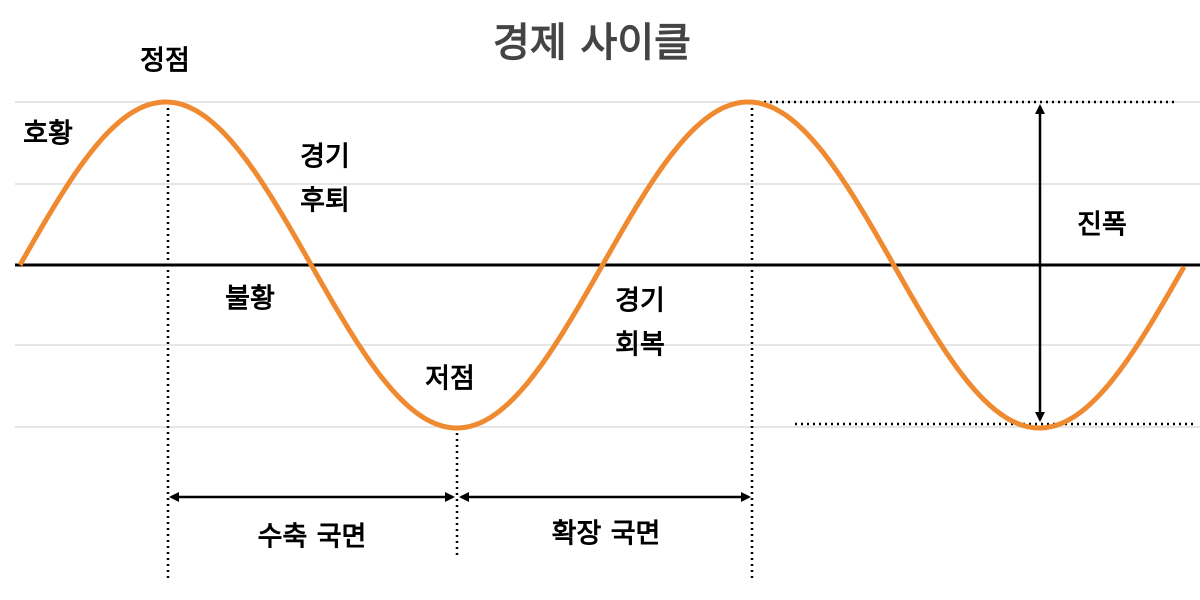  What do you see at coordinates (450, 379) in the screenshot?
I see `label: 저점` at bounding box center [450, 379].